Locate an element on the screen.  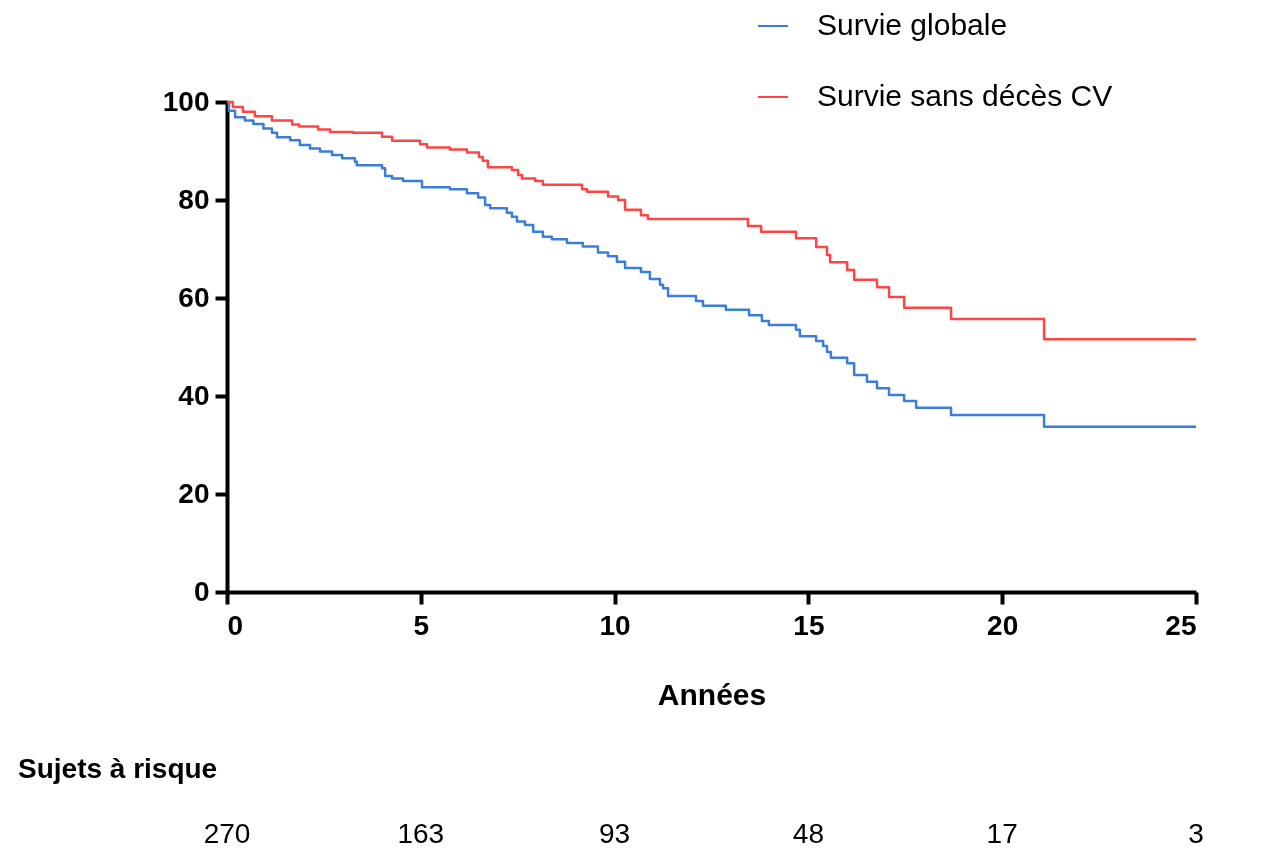
text: 163 is located at coordinates (421, 833).